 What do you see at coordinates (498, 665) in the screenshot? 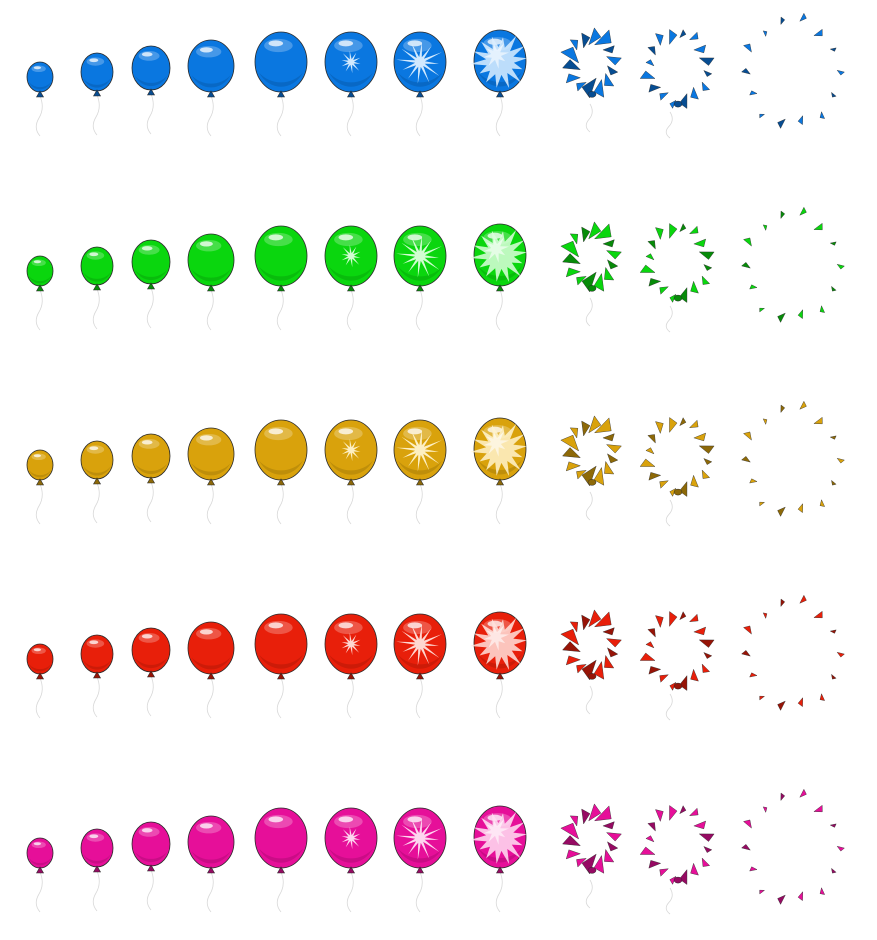
I see `balloon-frame-8-pop-burst` at bounding box center [498, 665].